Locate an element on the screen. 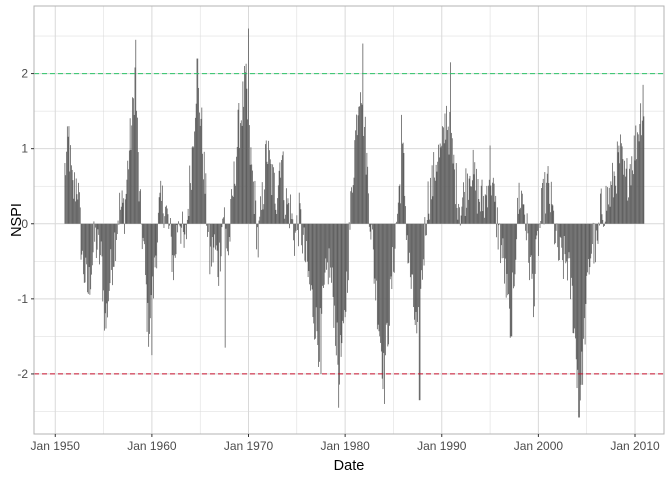 The width and height of the screenshot is (672, 480). y-axis-ticks: -2 -1 0 1 2 is located at coordinates (25, 224).